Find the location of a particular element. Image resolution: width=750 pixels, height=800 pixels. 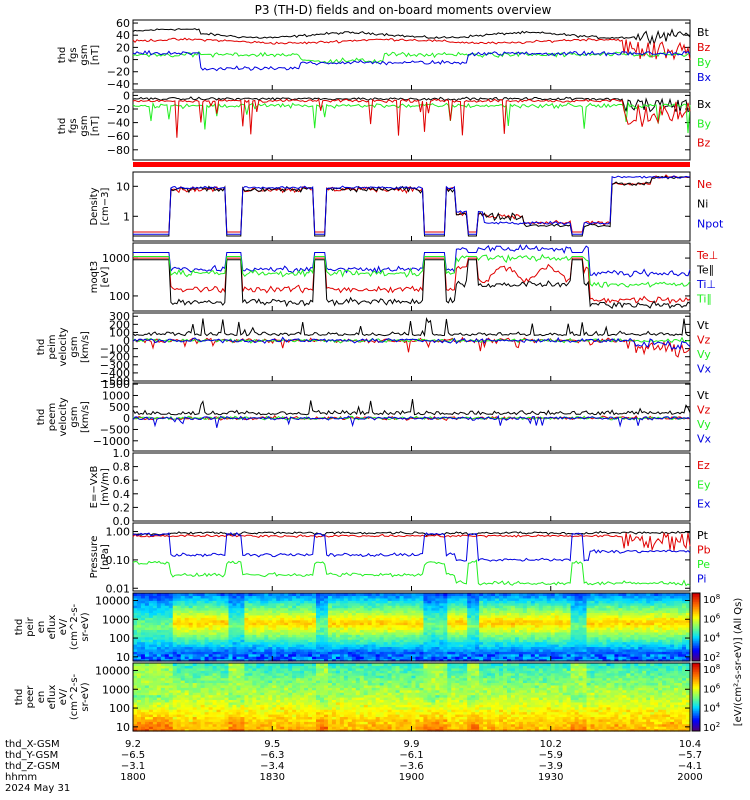

series-black is located at coordinates (412, 284).